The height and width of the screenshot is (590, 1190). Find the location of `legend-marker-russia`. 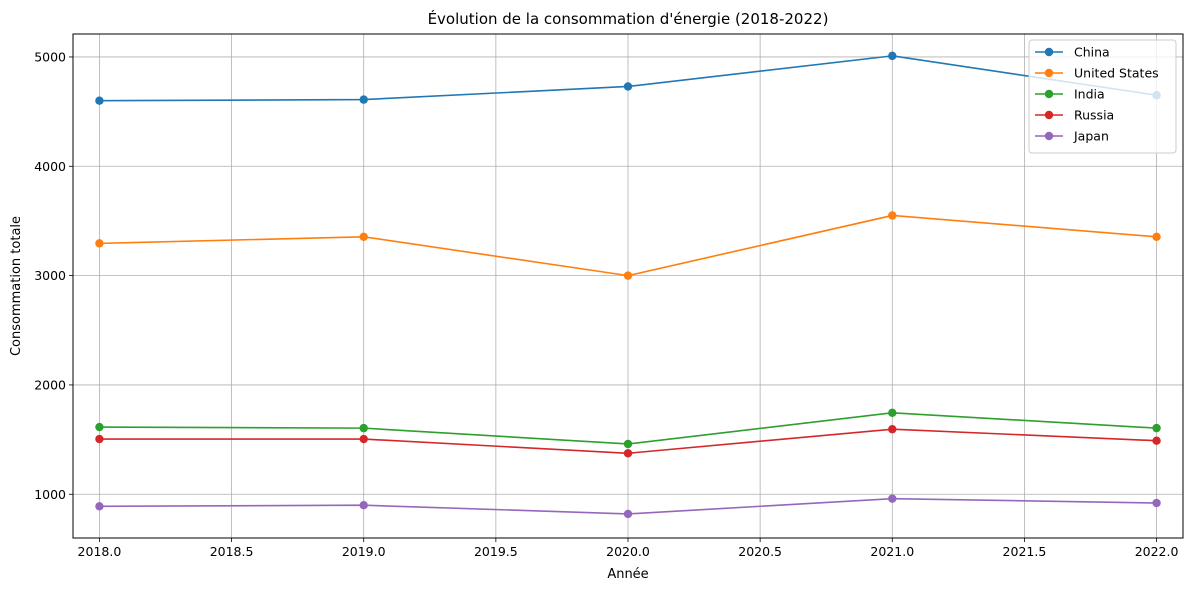

legend-marker-russia is located at coordinates (1049, 115).